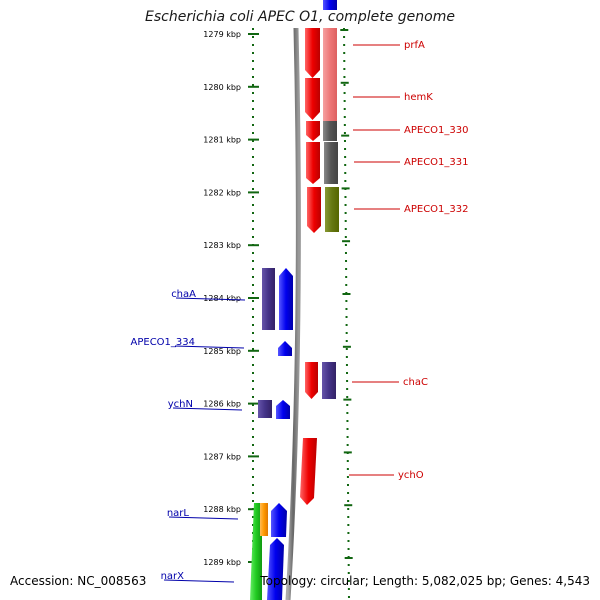  Describe the element at coordinates (312, 99) in the screenshot. I see `gene-feature-hemK` at that location.